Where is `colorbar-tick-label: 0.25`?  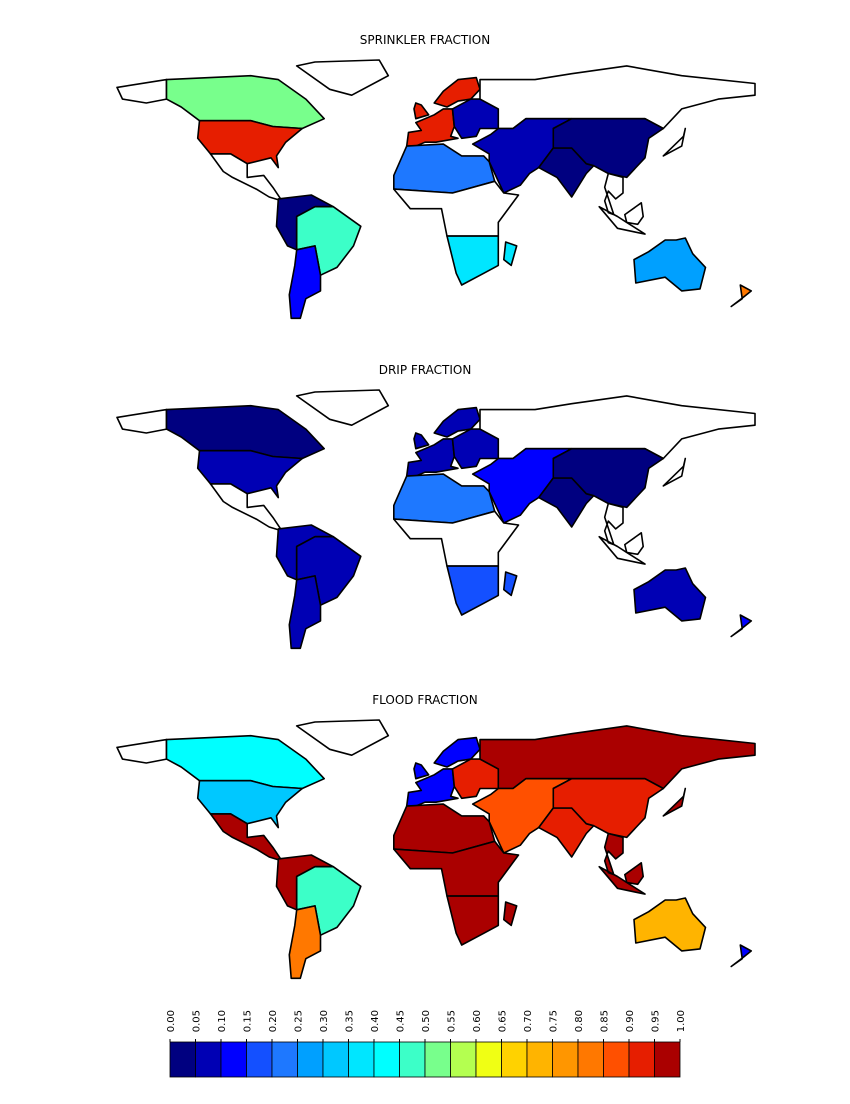 colorbar-tick-label: 0.25 is located at coordinates (299, 1021).